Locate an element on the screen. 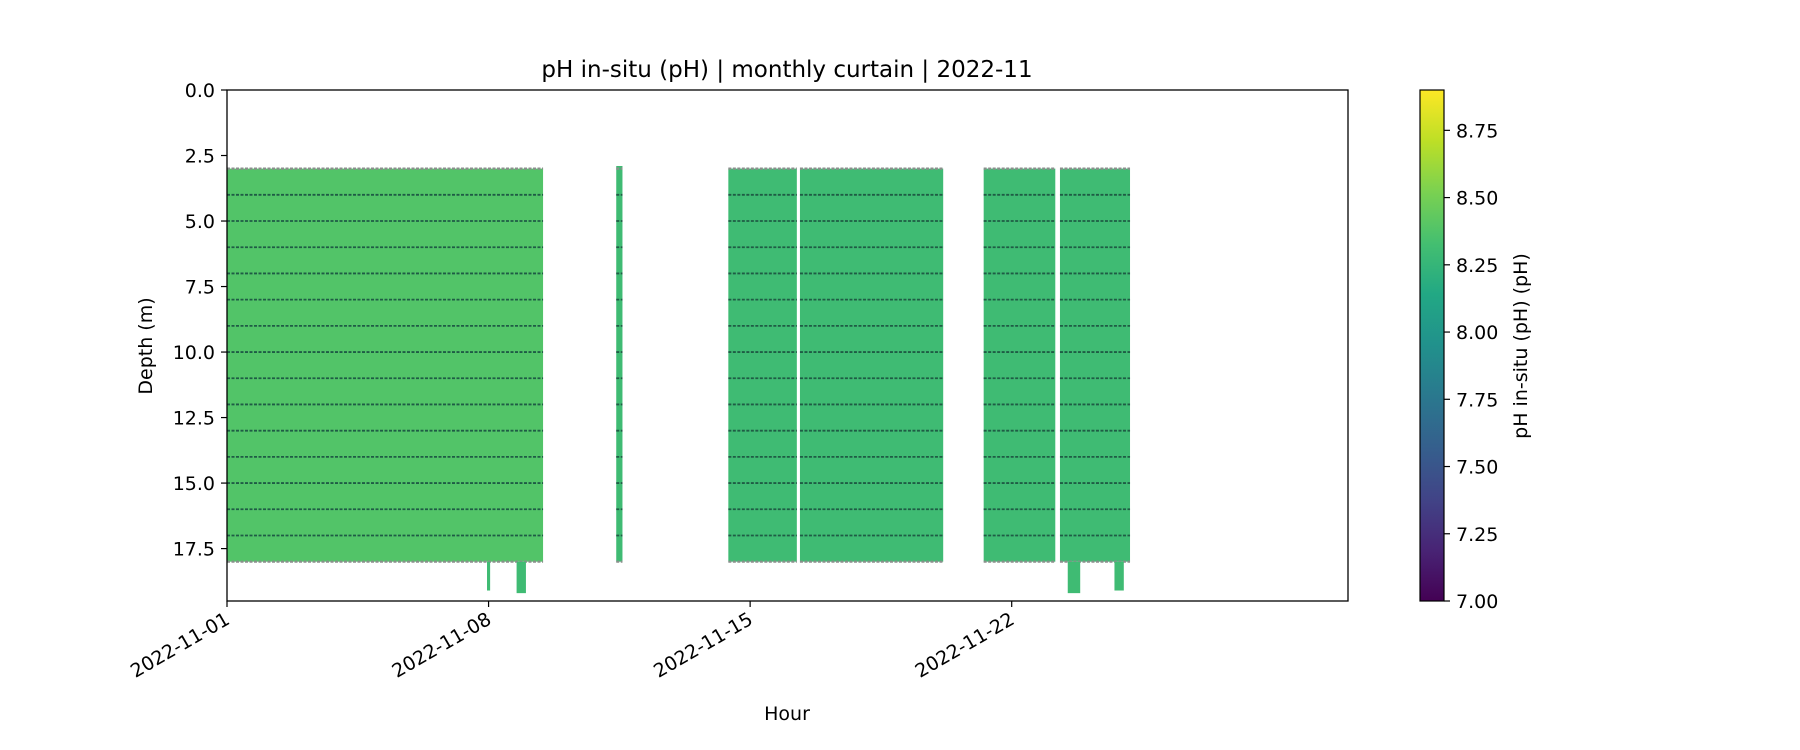 This screenshot has height=750, width=1800. y-axis-label: Depth (m) is located at coordinates (146, 345).